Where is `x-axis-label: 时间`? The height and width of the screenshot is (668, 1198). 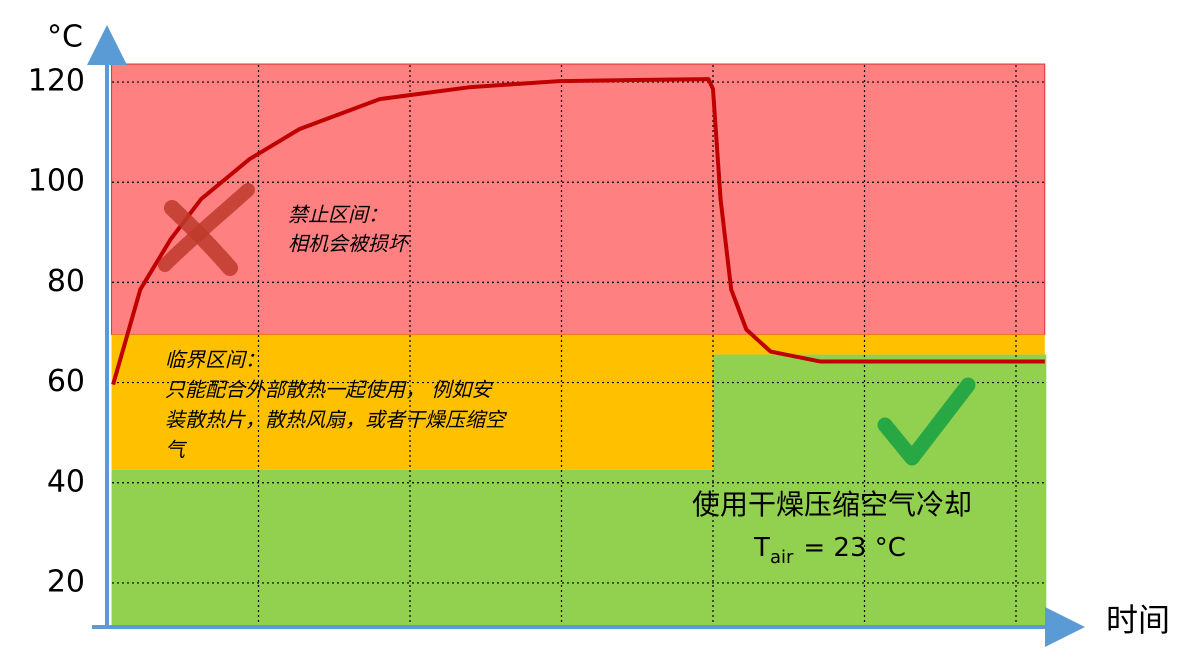 x-axis-label: 时间 is located at coordinates (1138, 620).